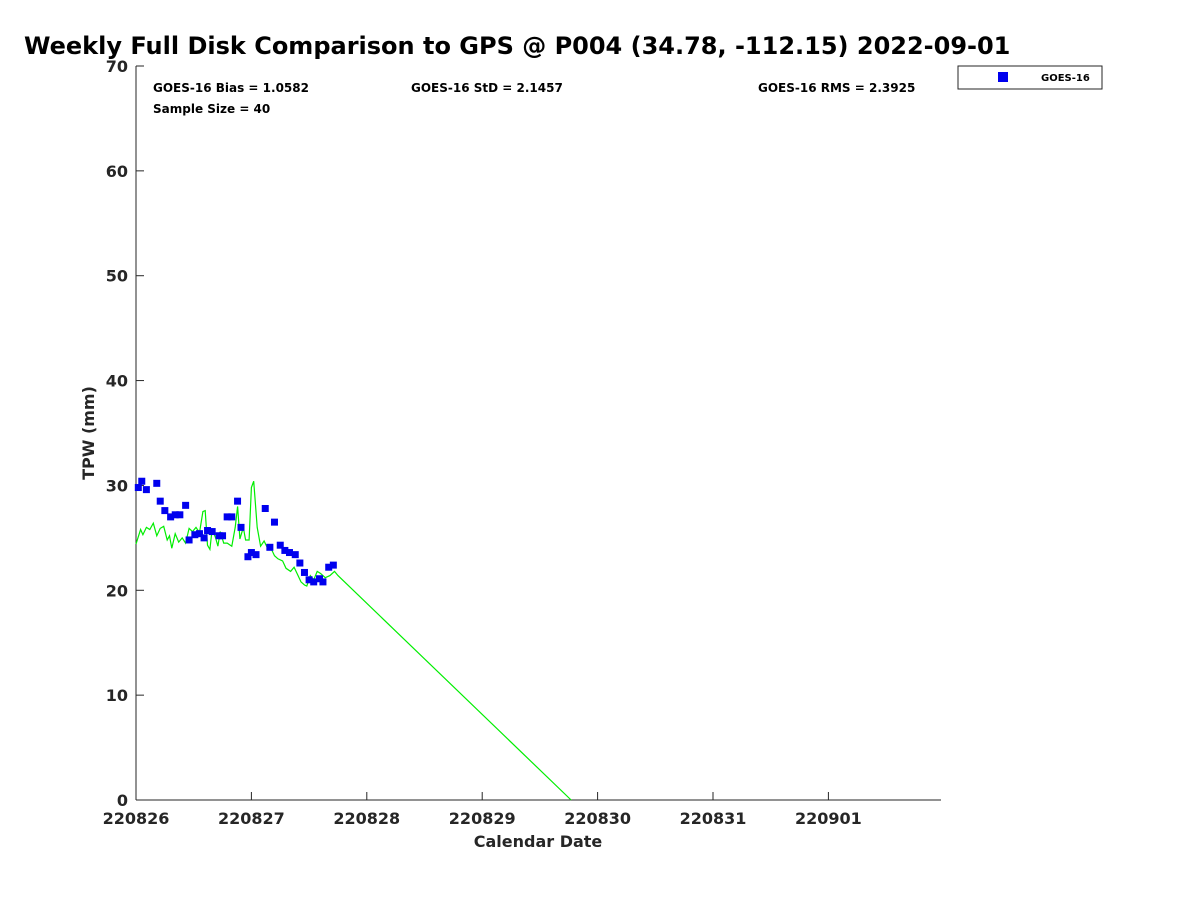 This screenshot has height=900, width=1200. Describe the element at coordinates (117, 171) in the screenshot. I see `y-tick-label: 60` at that location.